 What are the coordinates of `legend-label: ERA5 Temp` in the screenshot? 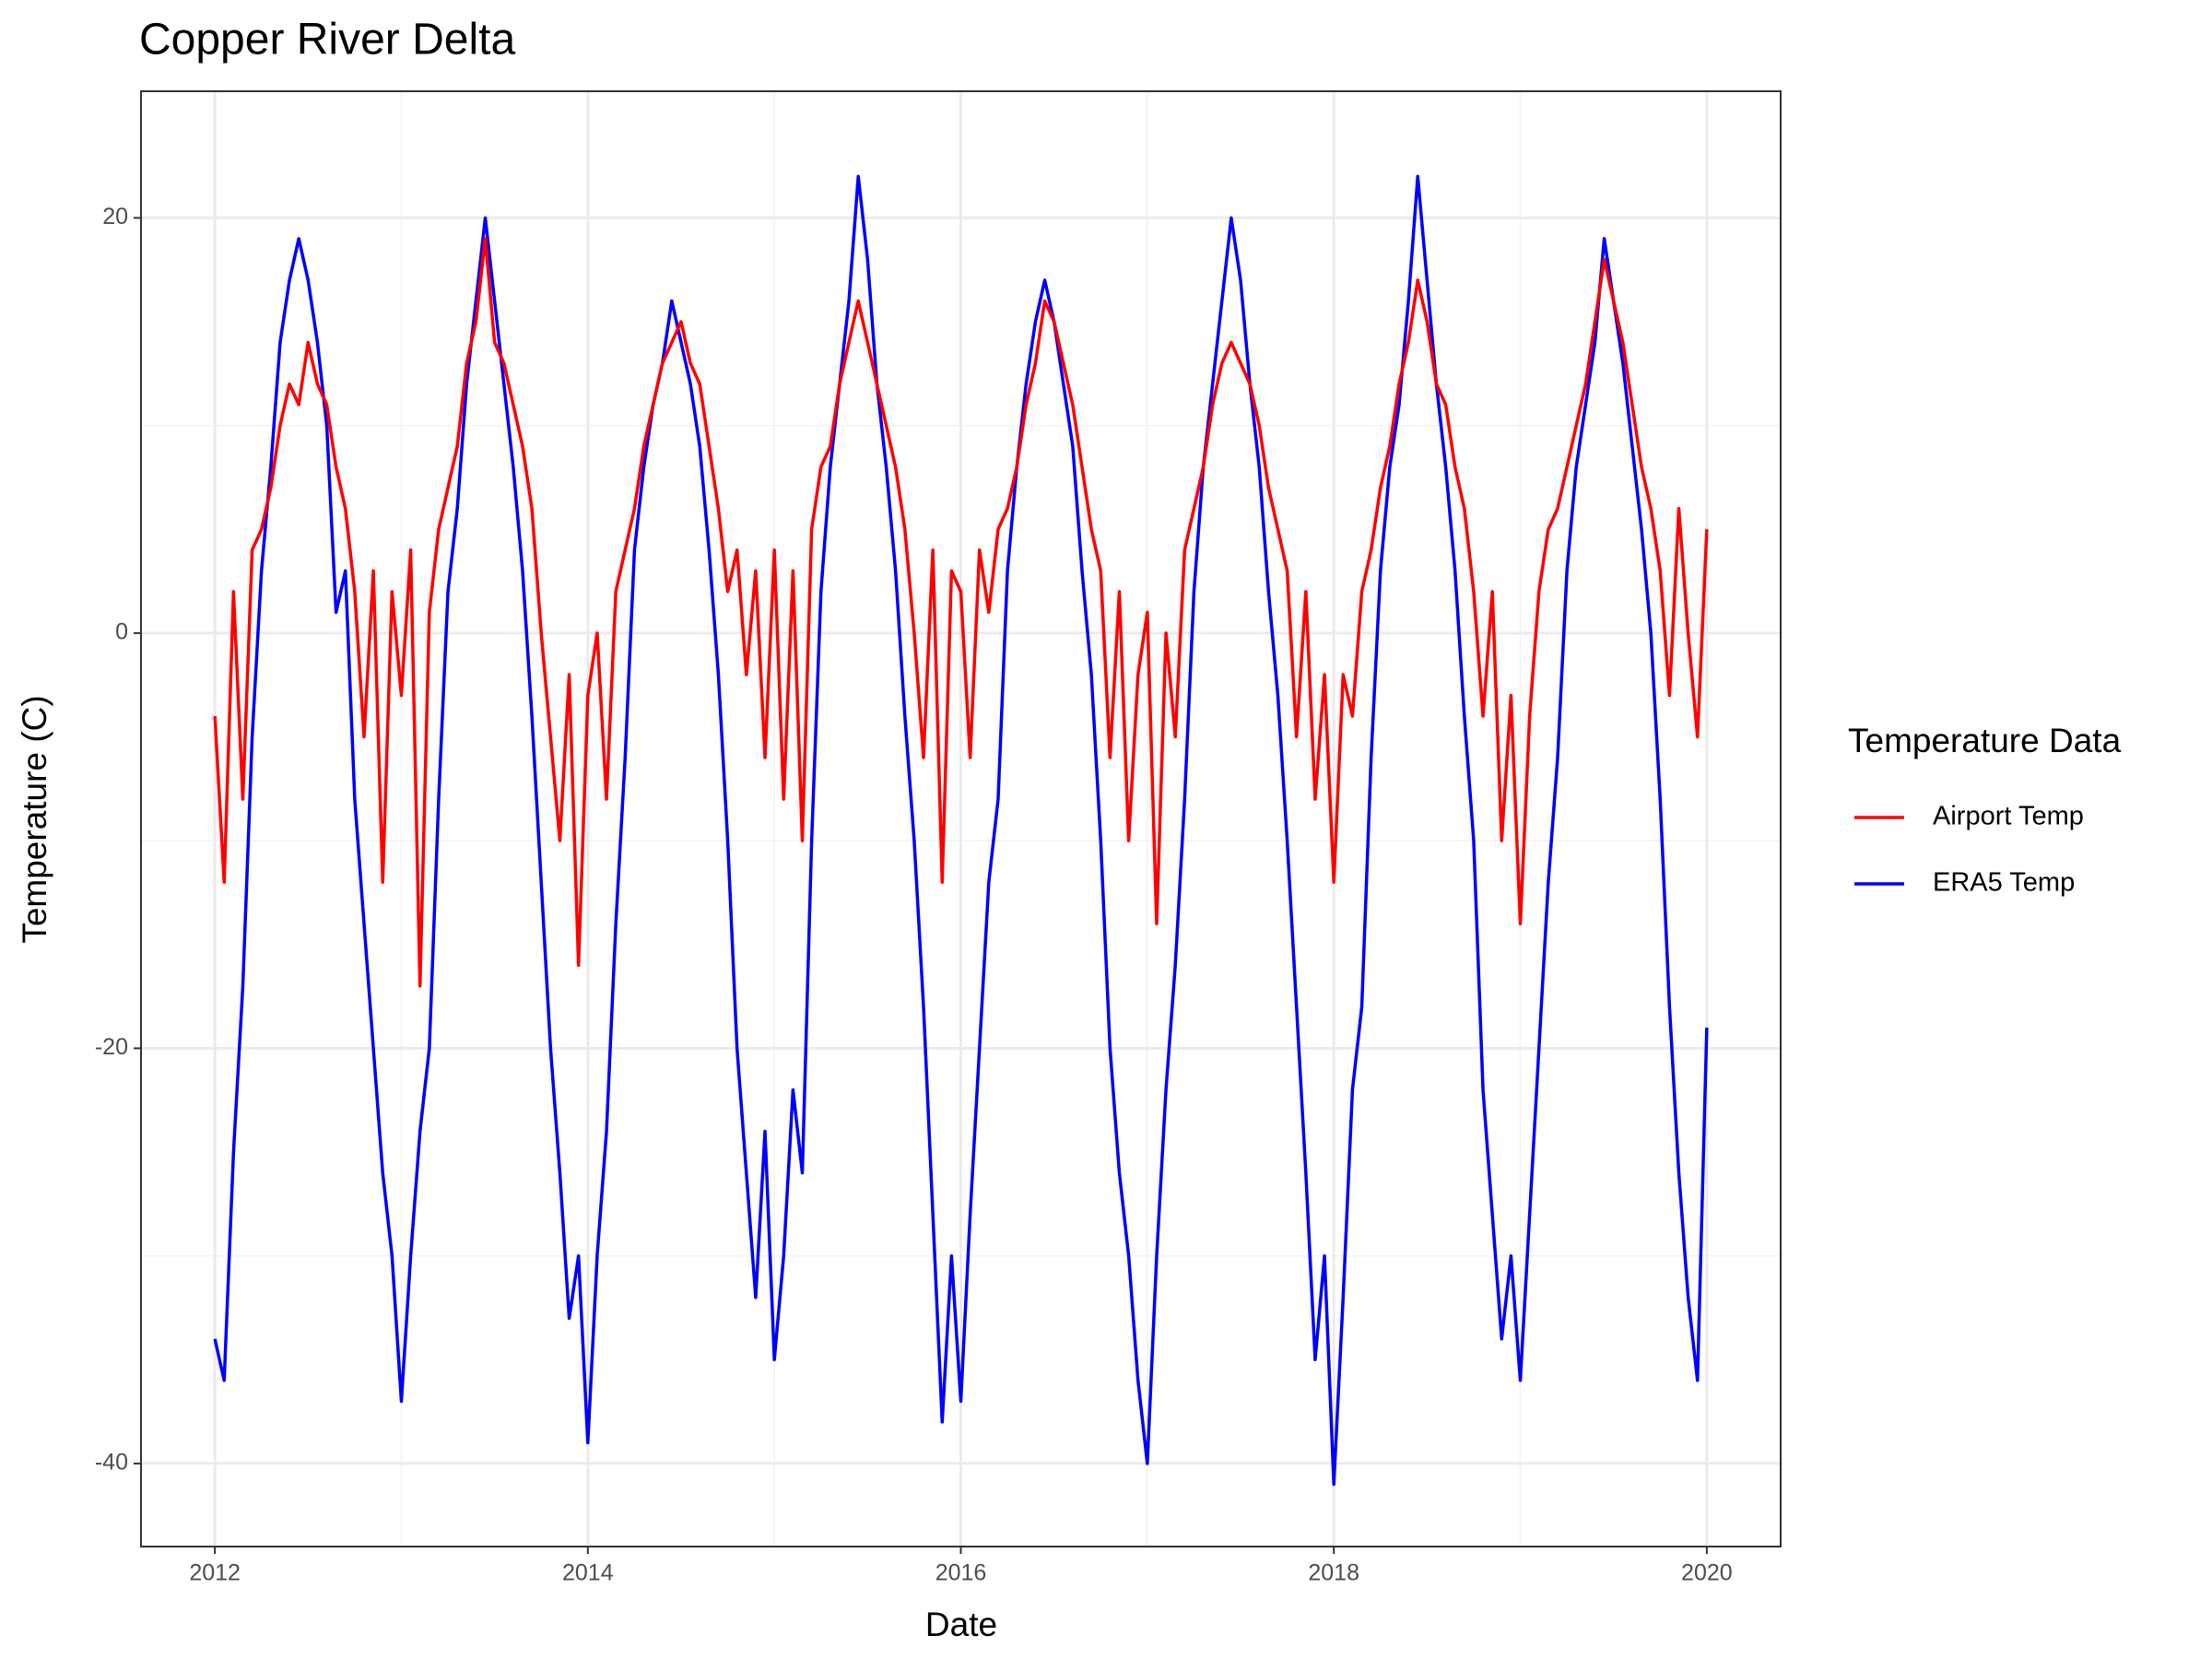 It's located at (2004, 883).